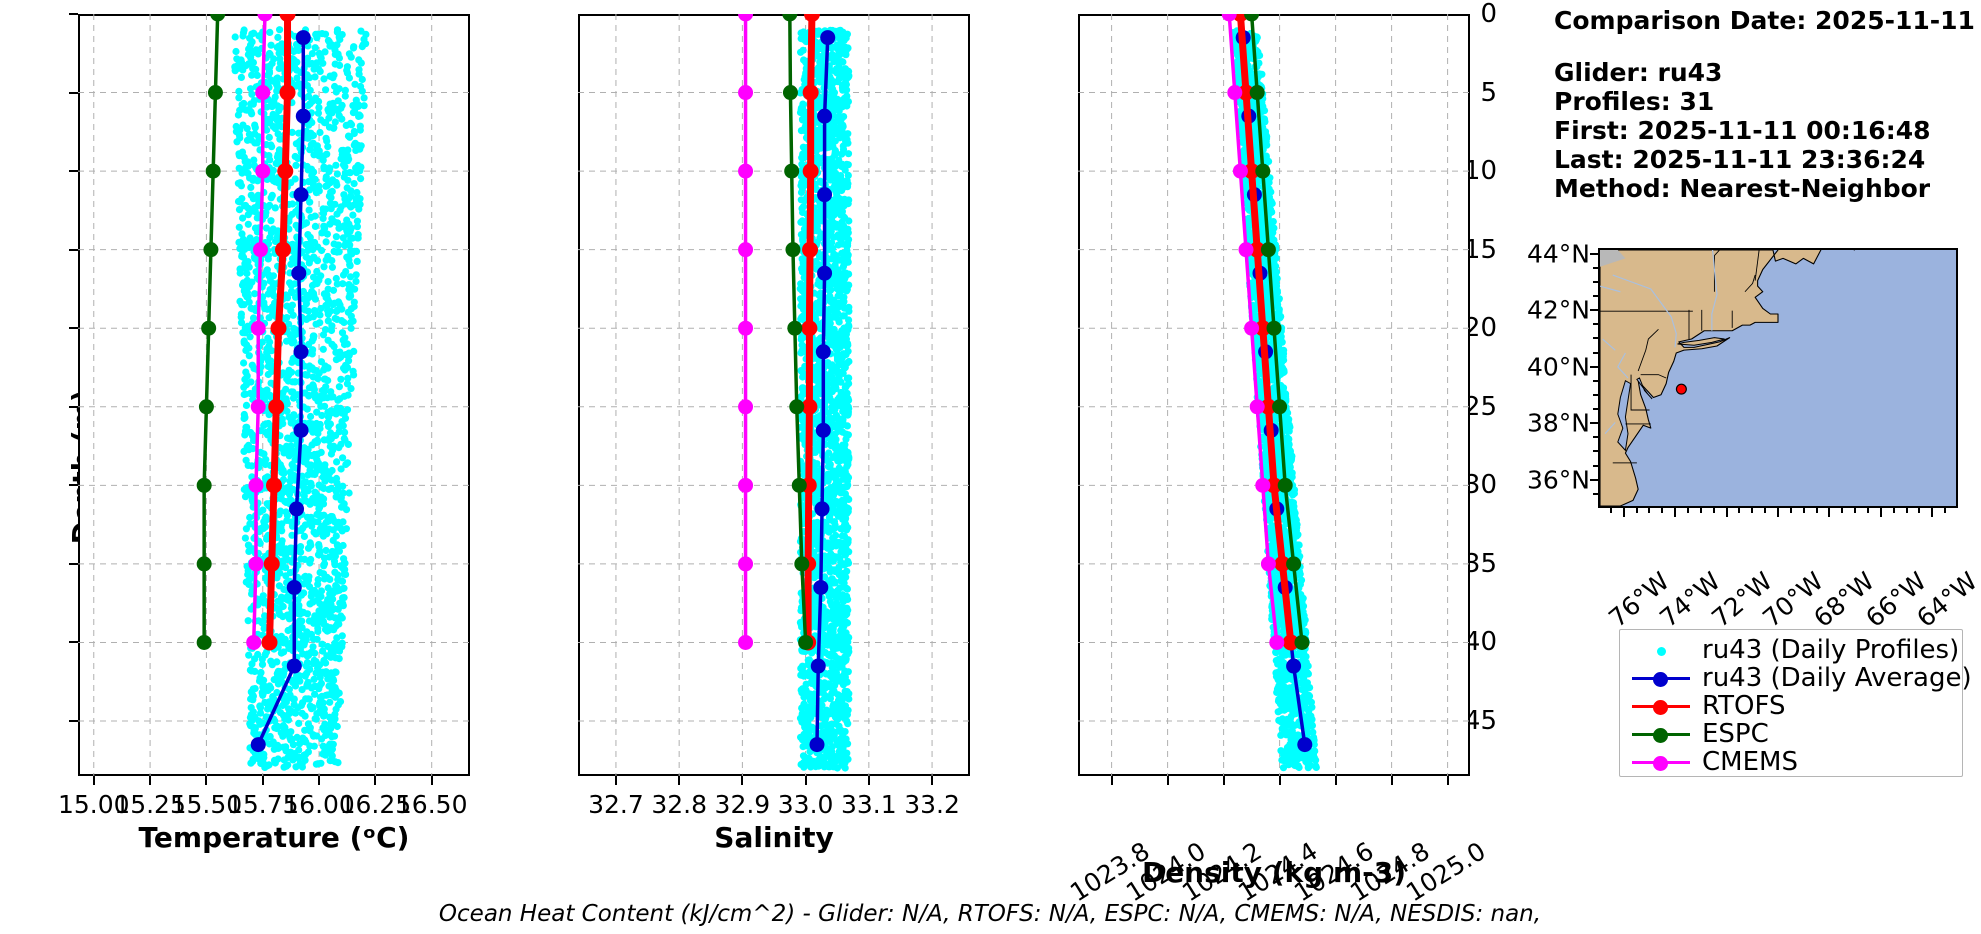 This screenshot has width=1981, height=934. I want to click on map-lat-label: 44°N, so click(1558, 254).